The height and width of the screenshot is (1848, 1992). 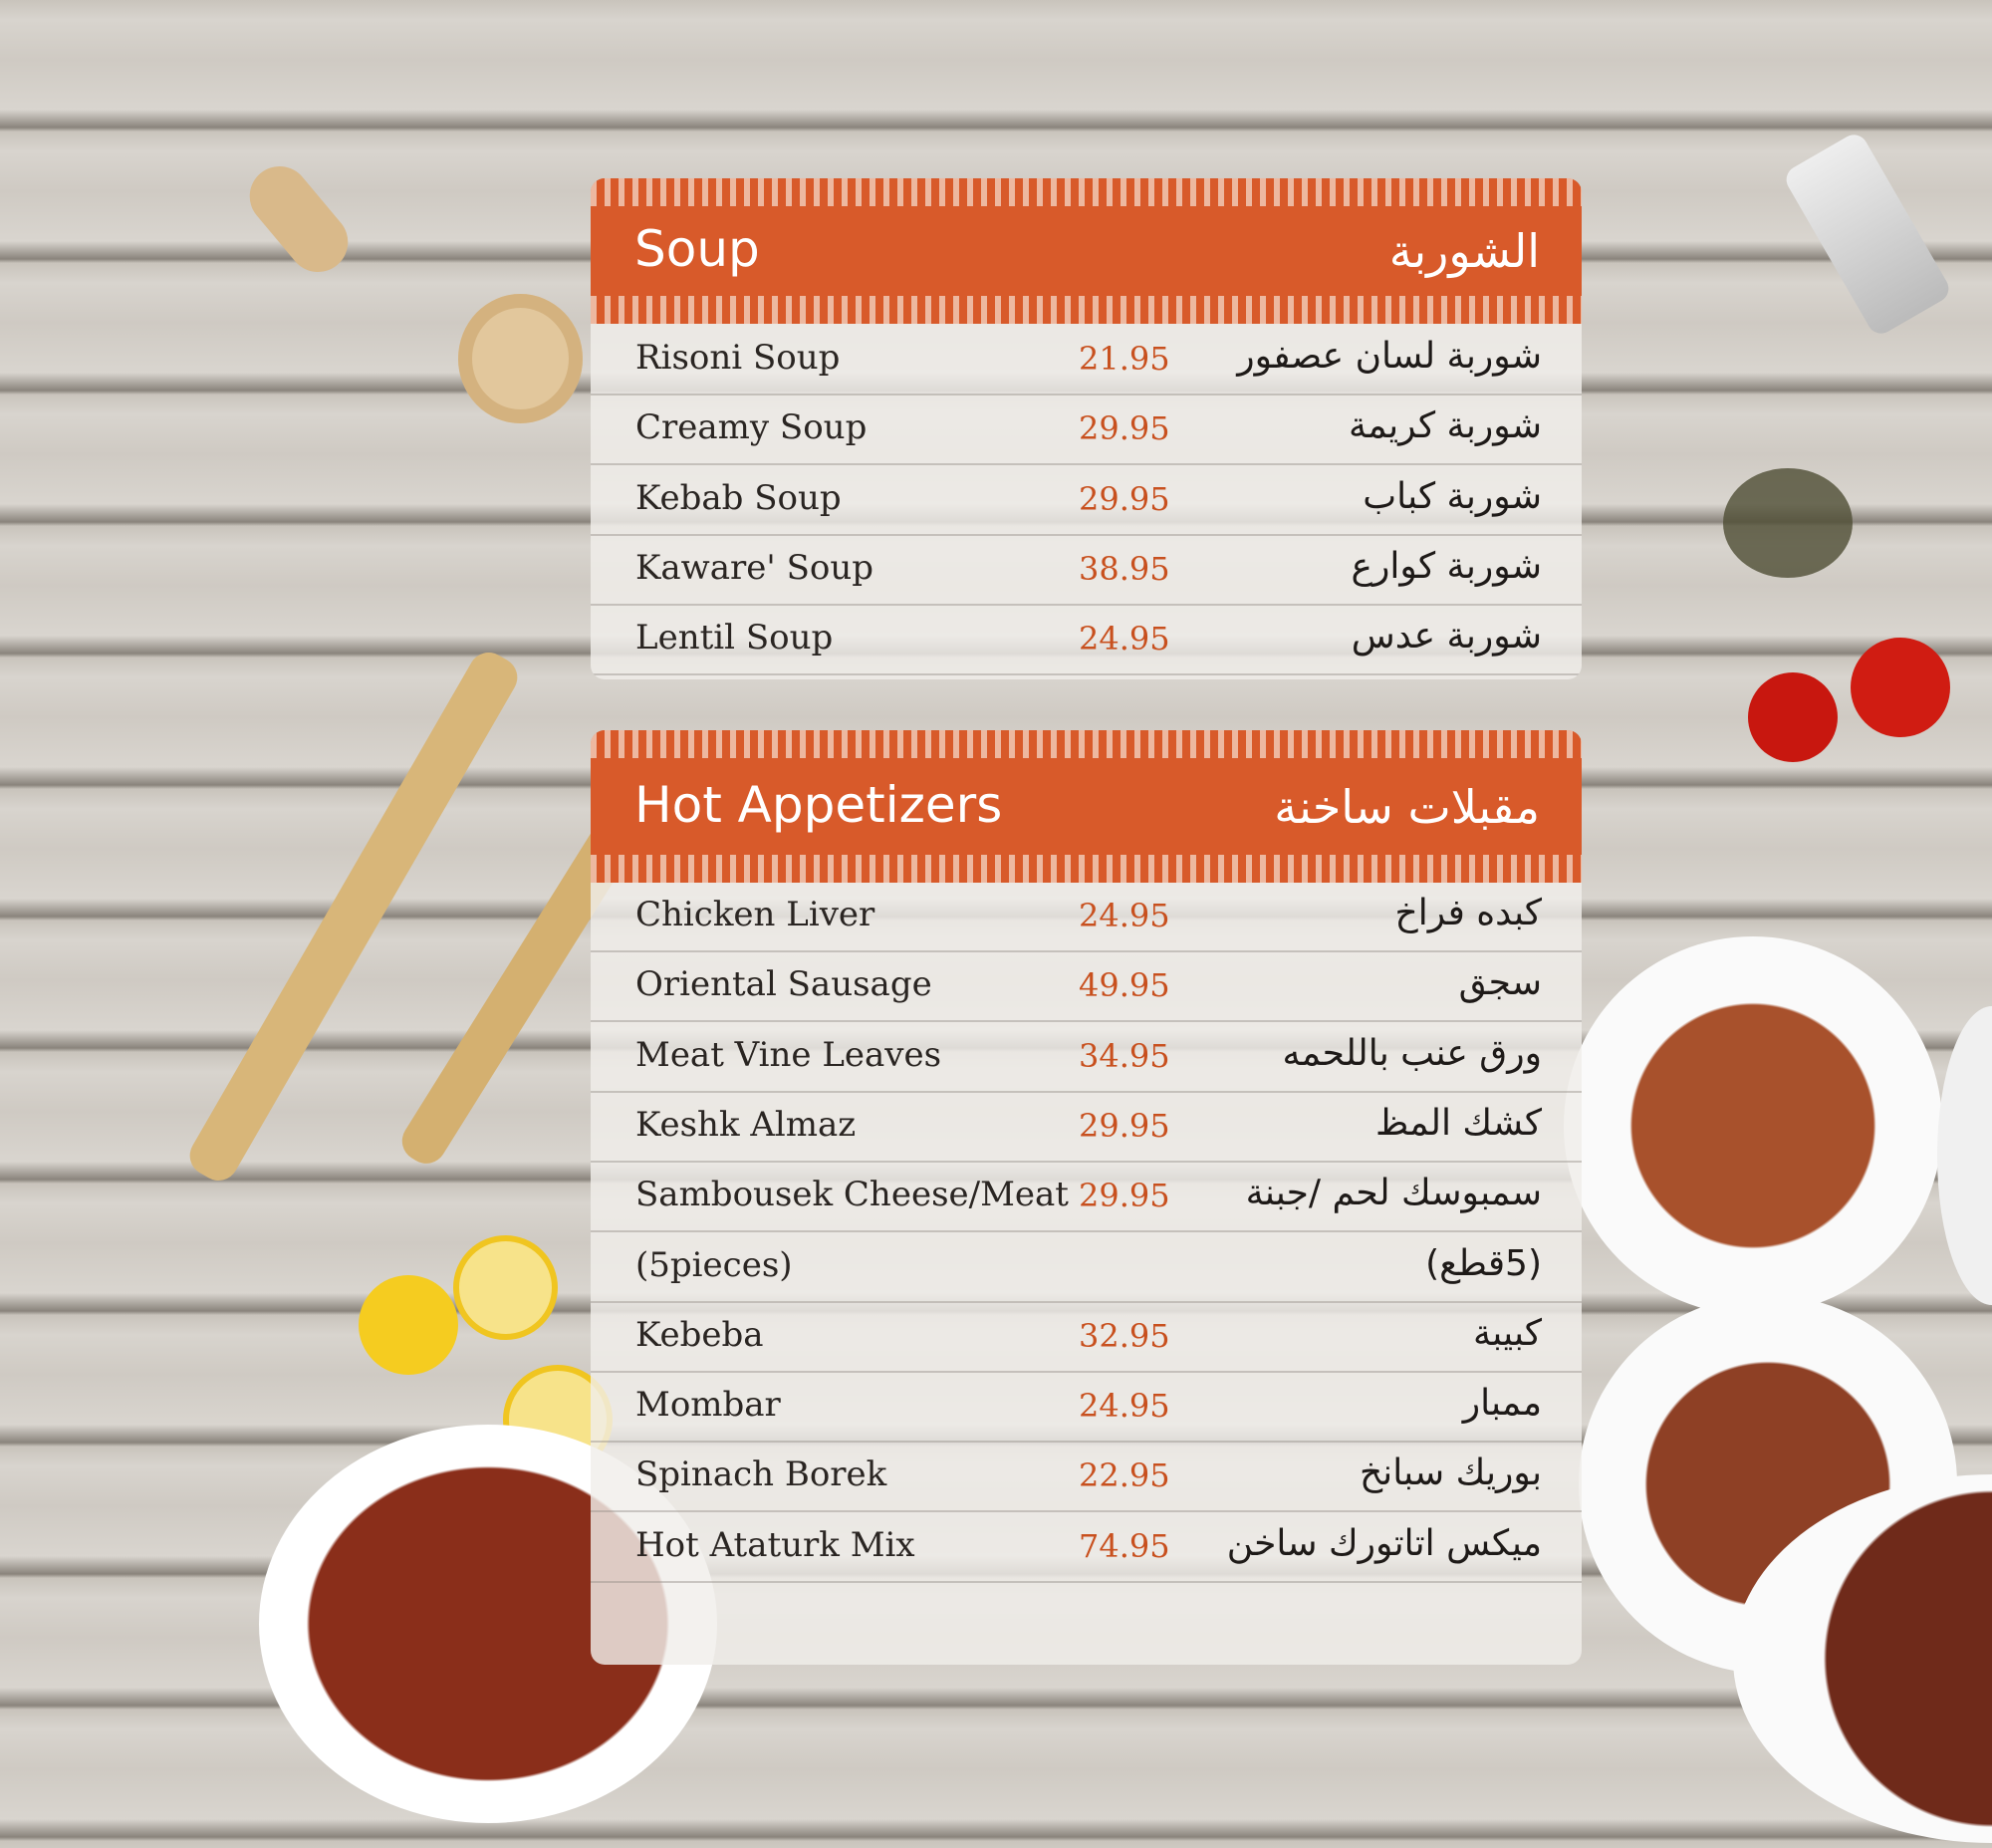 I want to click on menu-item-row: Kebab Soup 29.95 شوربة كباب, so click(x=1087, y=501).